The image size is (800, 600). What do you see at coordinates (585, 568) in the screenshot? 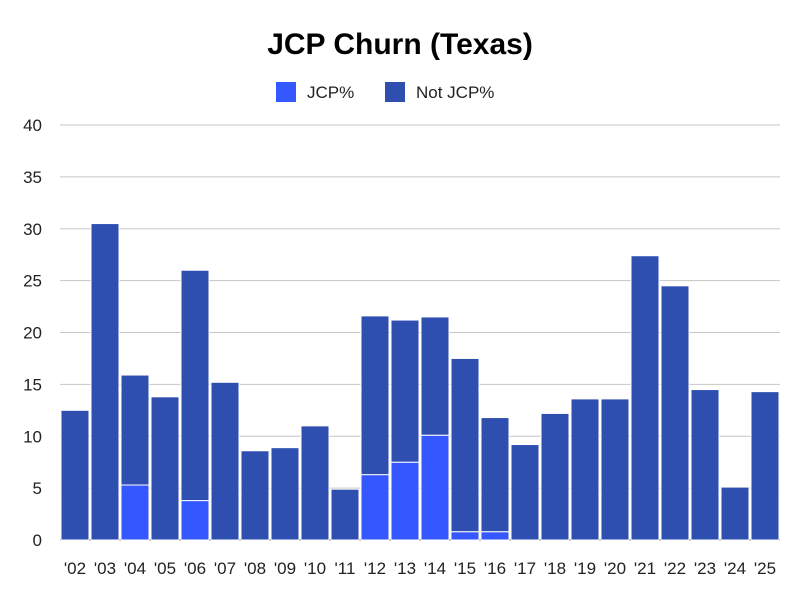
I see `x-tick-label: '19` at bounding box center [585, 568].